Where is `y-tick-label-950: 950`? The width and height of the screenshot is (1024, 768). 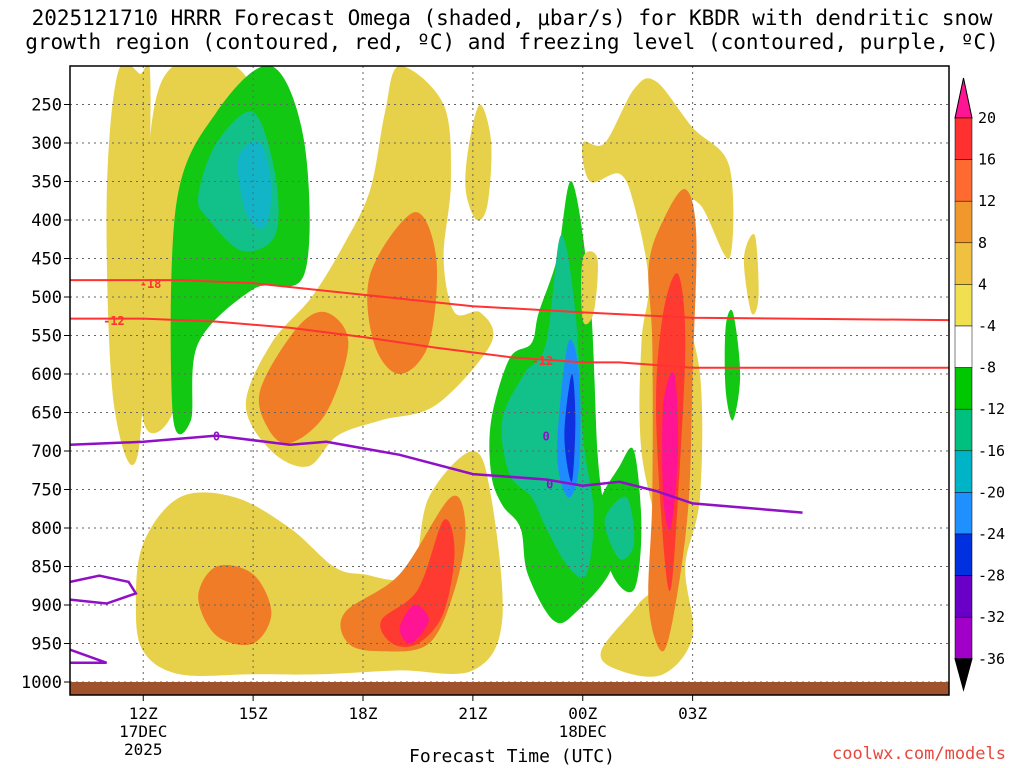
y-tick-label-950: 950 is located at coordinates (46, 645).